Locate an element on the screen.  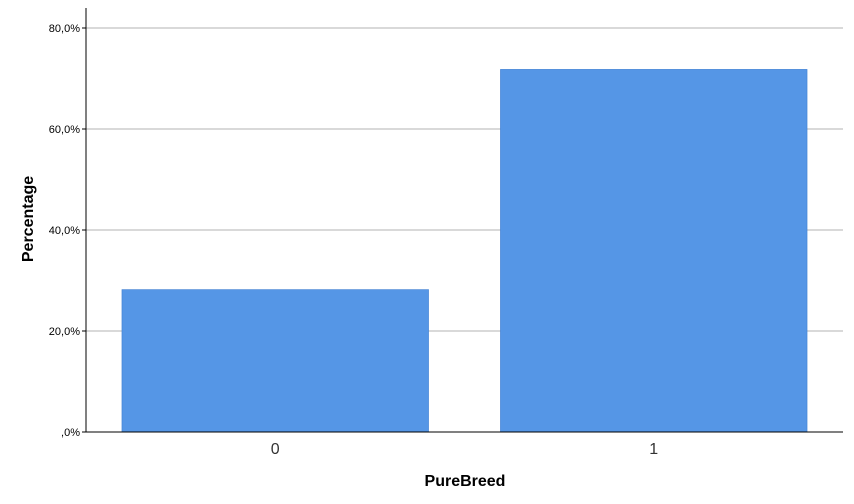
x-tick-label: 0 is located at coordinates (275, 449).